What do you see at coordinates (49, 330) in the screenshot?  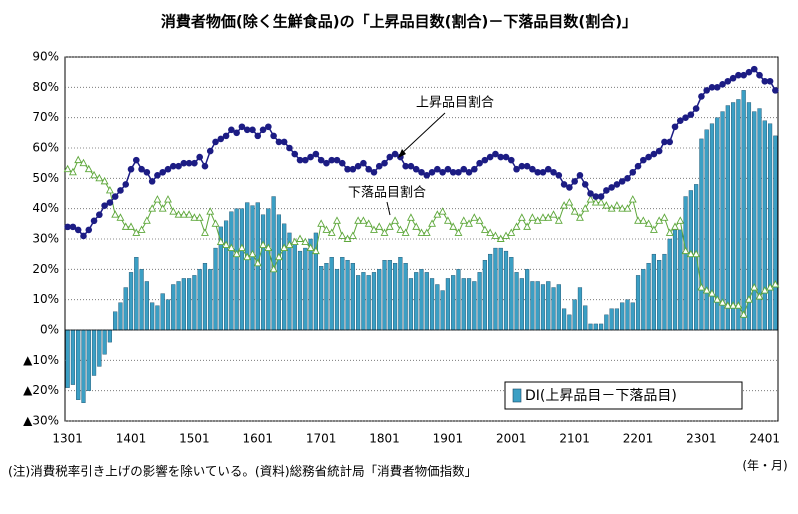 I see `y-tick-label: 0%` at bounding box center [49, 330].